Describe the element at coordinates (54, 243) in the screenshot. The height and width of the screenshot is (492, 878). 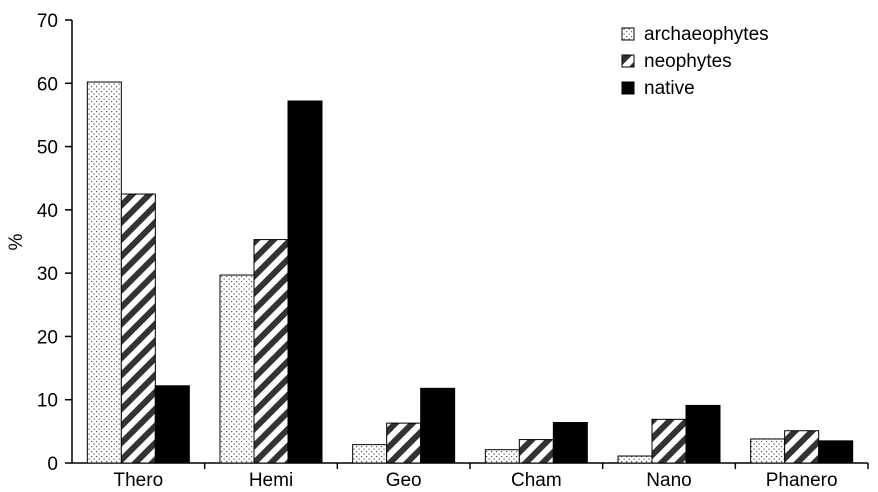
I see `y-ticks: 0 10 20 30 40 50 60 70` at that location.